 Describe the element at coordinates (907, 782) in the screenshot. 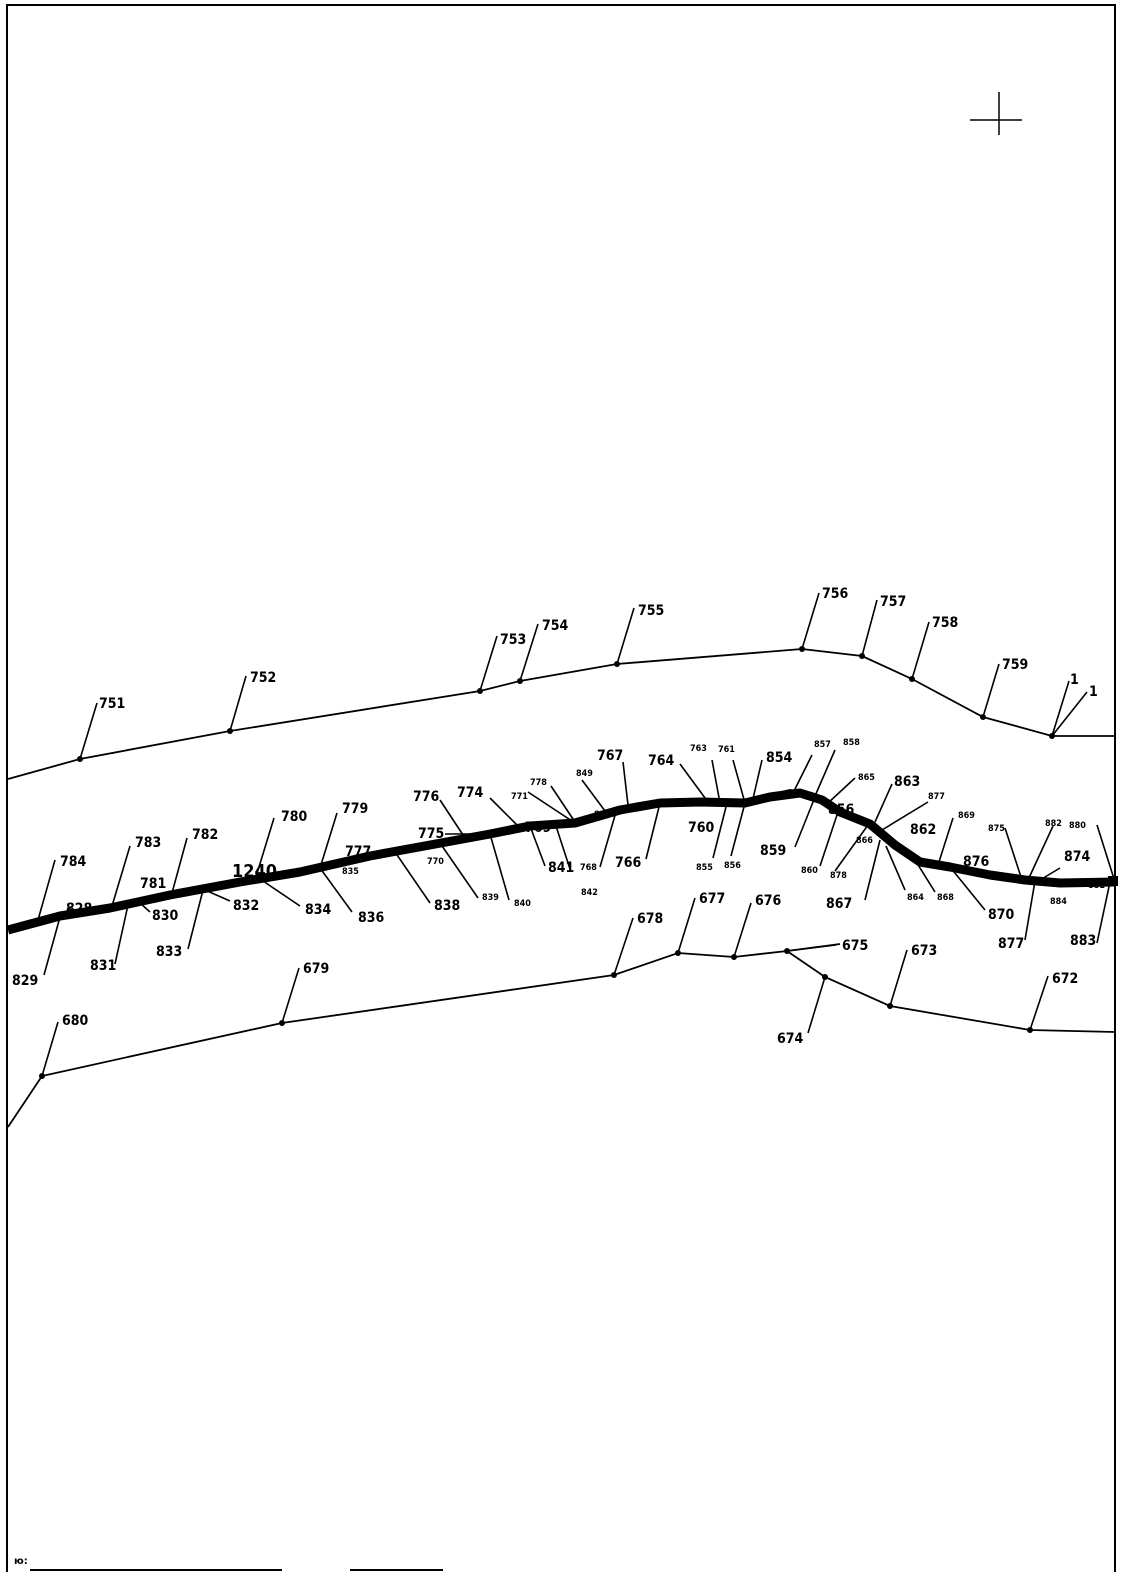

I see `center-label-863: 863` at that location.